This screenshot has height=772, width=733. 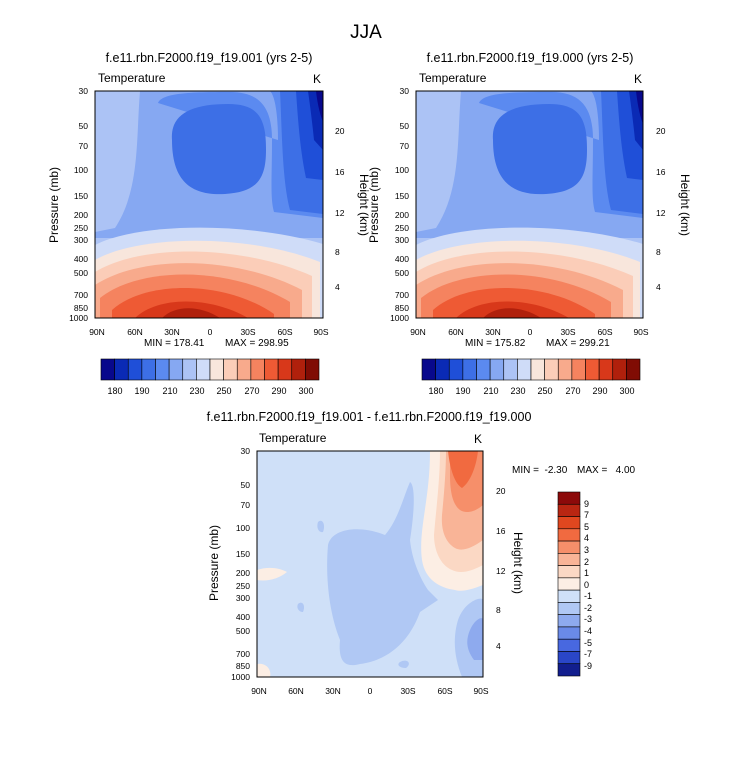 I want to click on page-title: JJA, so click(x=366, y=32).